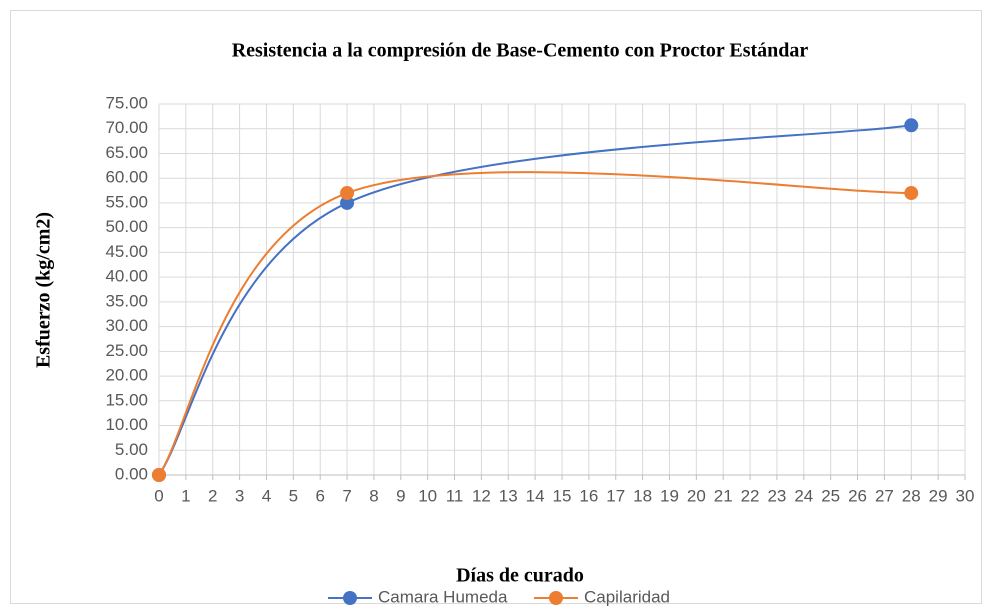  Describe the element at coordinates (293, 495) in the screenshot. I see `x-tick-label: 5` at that location.